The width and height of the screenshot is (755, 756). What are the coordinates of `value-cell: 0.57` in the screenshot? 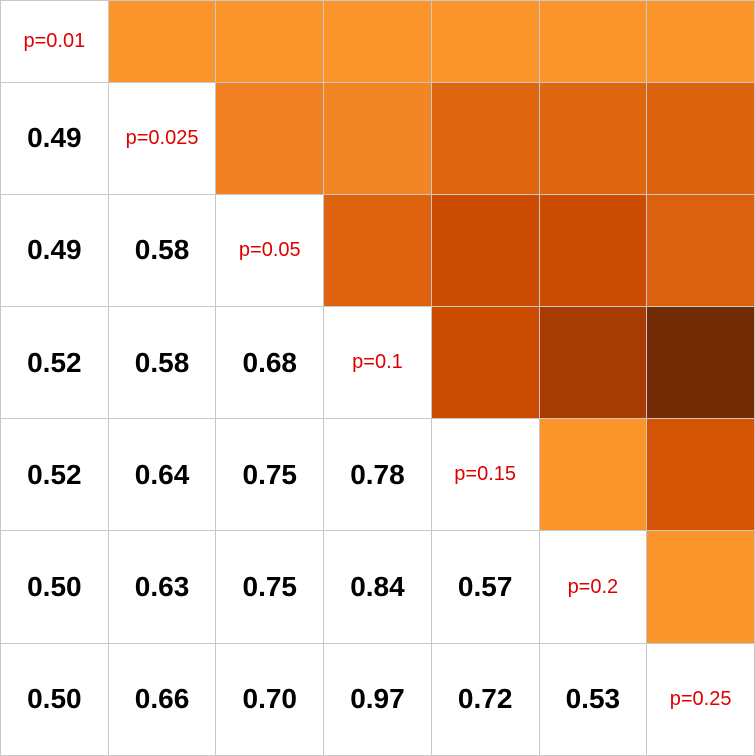 It's located at (485, 587).